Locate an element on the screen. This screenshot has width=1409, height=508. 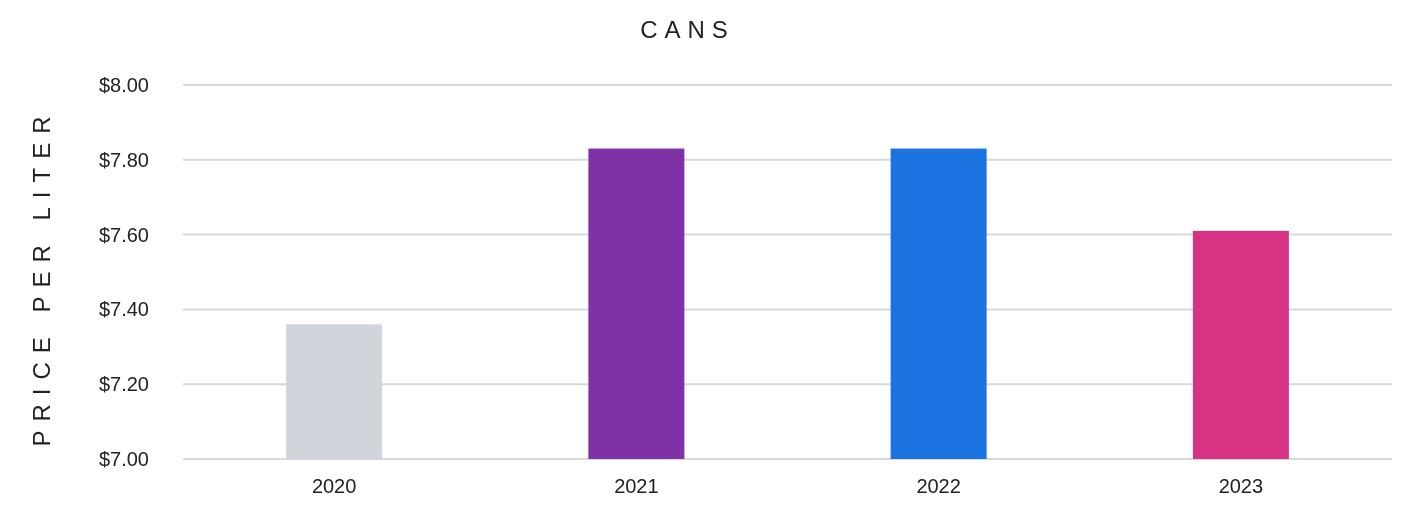
y-tick-label: $7.00 is located at coordinates (123, 459).